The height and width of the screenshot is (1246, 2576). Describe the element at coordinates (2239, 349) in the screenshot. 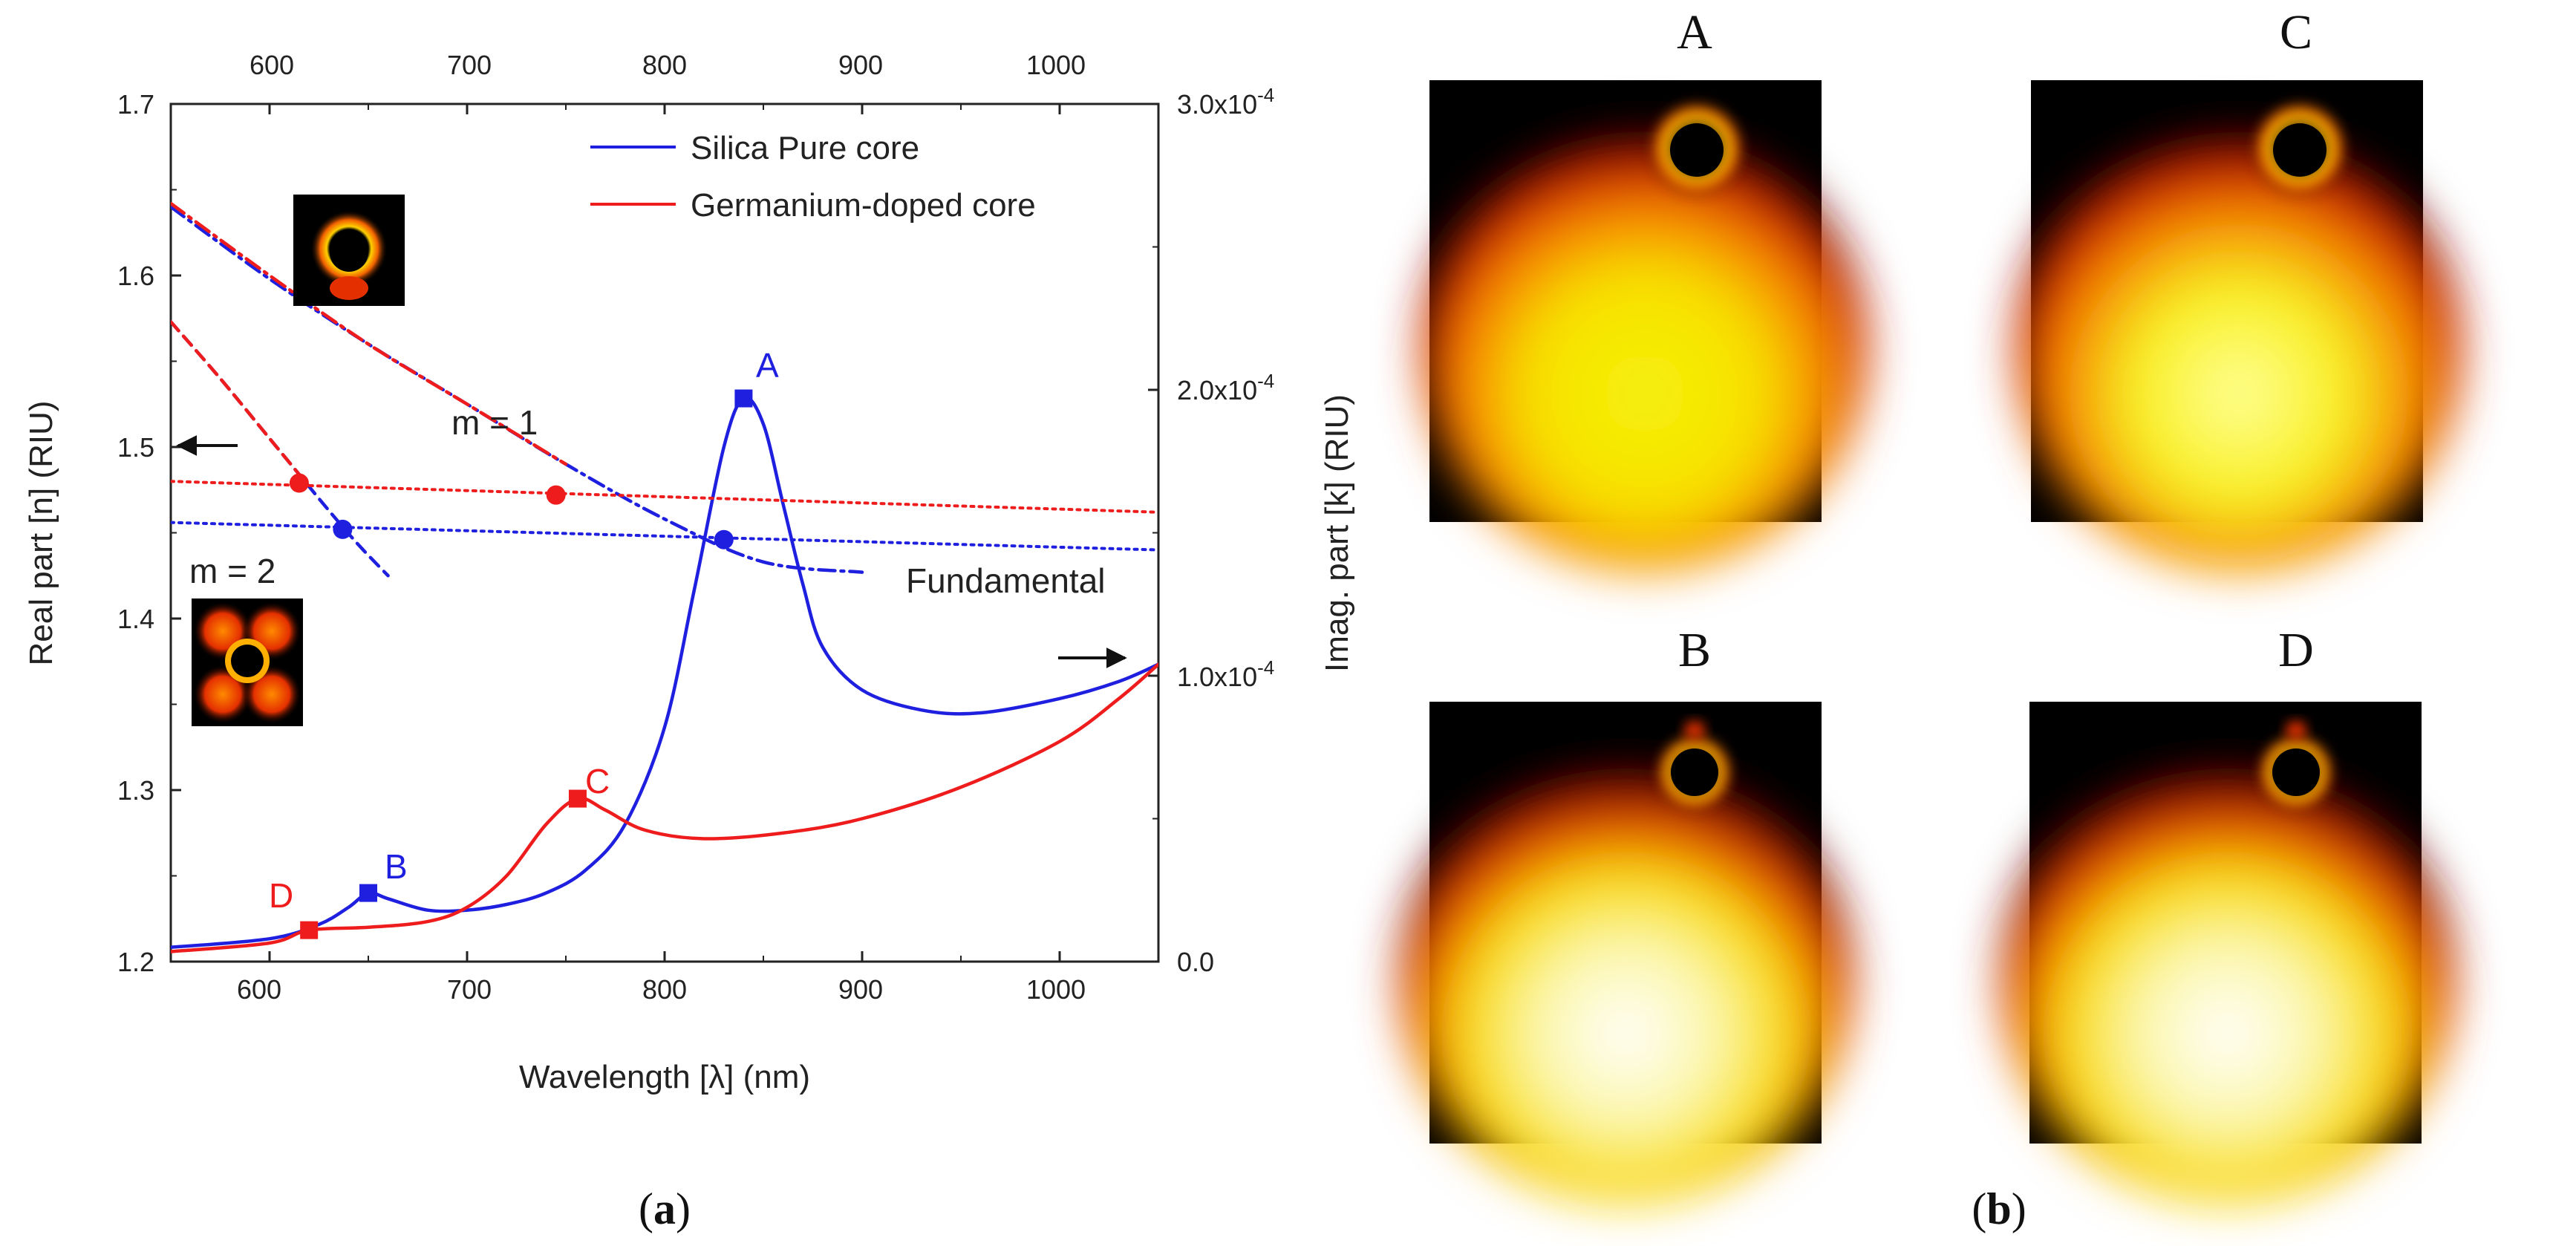

I see `field-map-C-glow` at that location.